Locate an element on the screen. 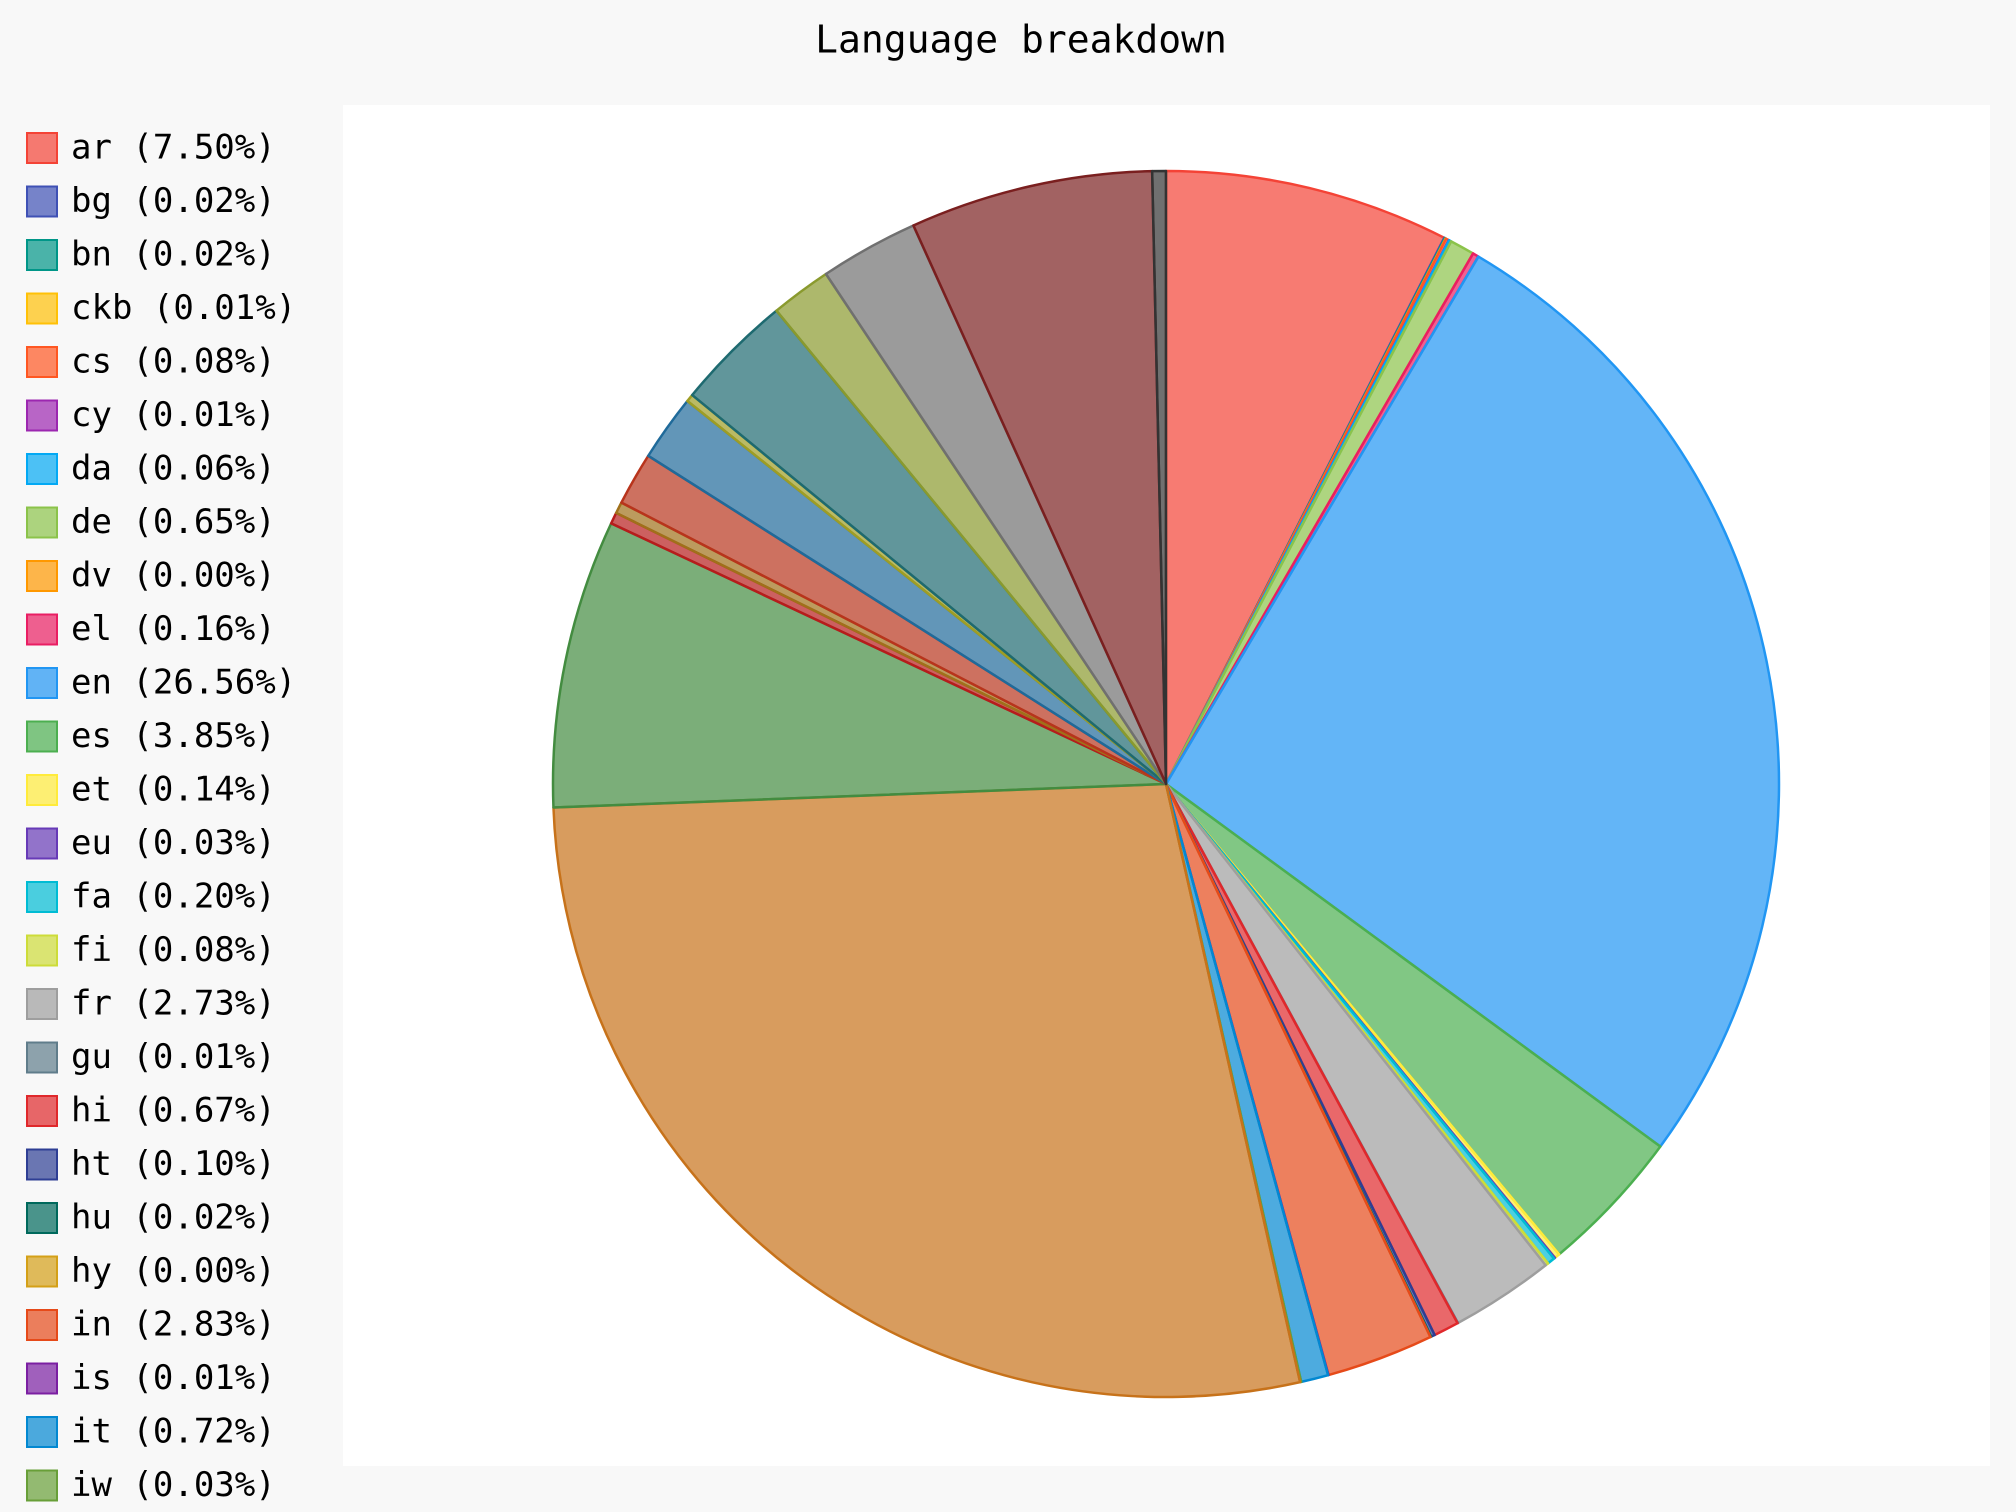 Image resolution: width=2016 pixels, height=1512 pixels. legend-label: de (0.65%) is located at coordinates (173, 522).